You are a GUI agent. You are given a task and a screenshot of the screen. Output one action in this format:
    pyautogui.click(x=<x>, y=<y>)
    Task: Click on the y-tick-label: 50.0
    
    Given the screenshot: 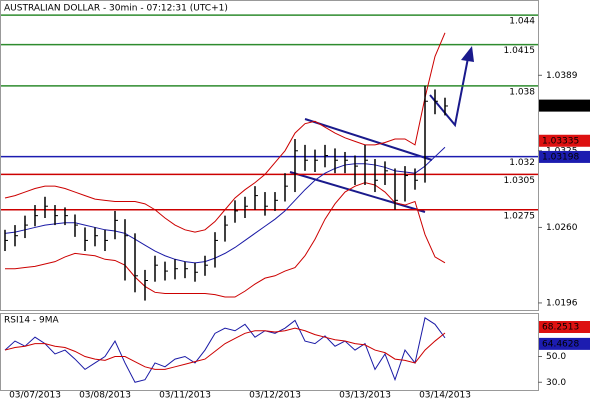 What is the action you would take?
    pyautogui.click(x=556, y=357)
    